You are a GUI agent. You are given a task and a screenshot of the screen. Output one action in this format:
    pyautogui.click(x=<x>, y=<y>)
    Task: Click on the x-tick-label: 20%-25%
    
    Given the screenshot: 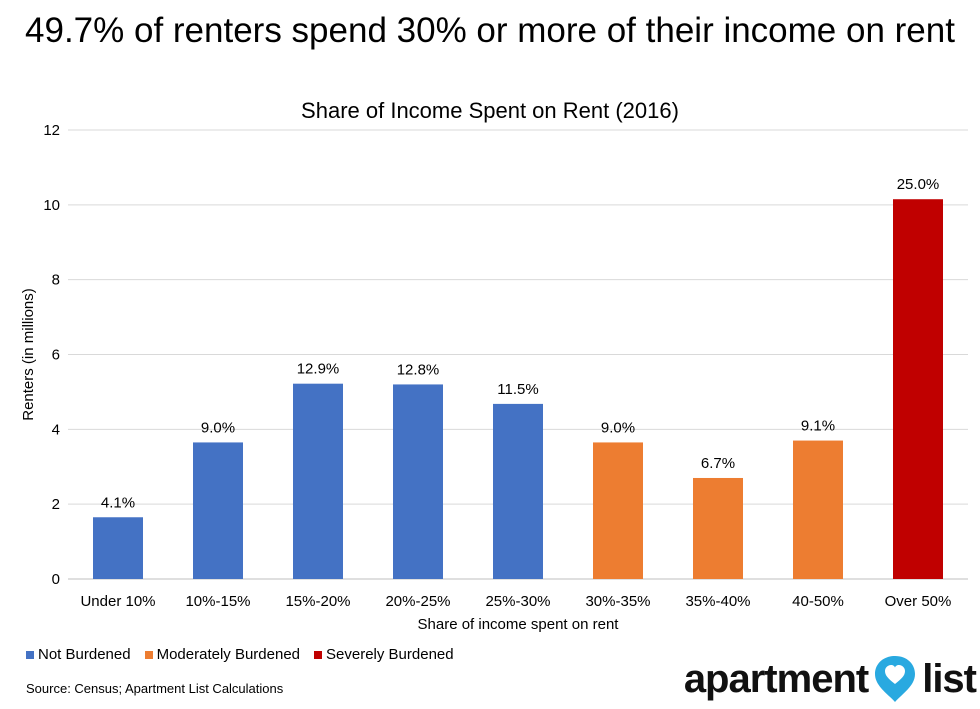 What is the action you would take?
    pyautogui.click(x=417, y=601)
    